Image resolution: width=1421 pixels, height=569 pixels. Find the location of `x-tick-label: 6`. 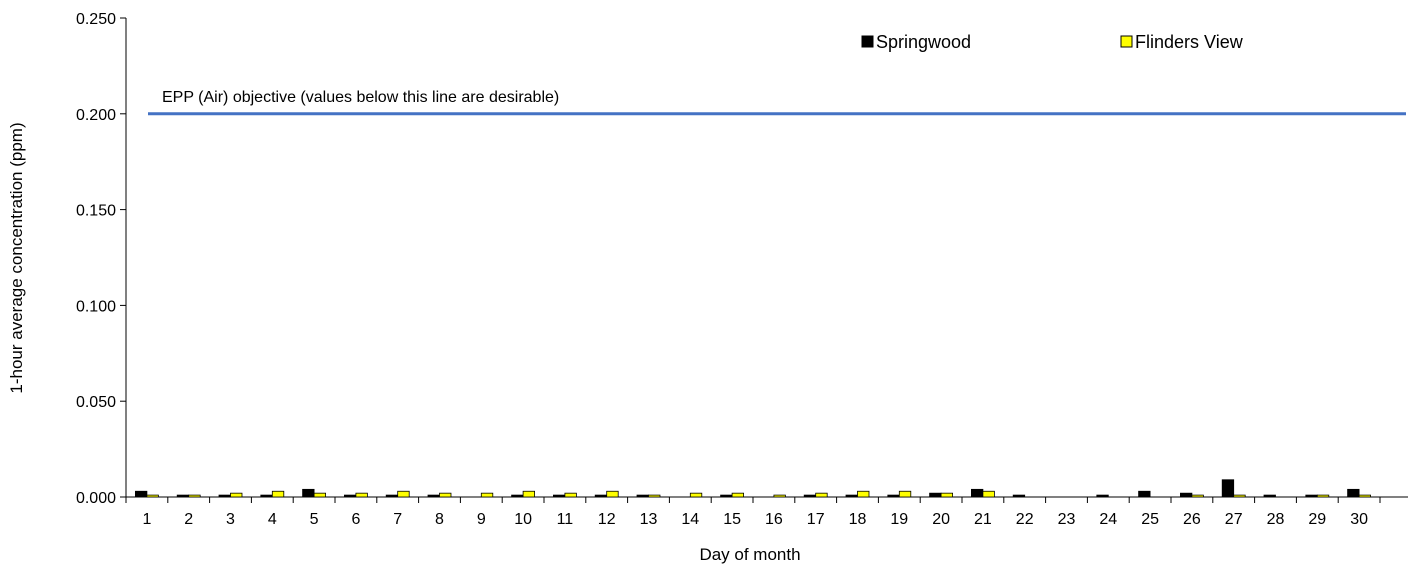

x-tick-label: 6 is located at coordinates (355, 519).